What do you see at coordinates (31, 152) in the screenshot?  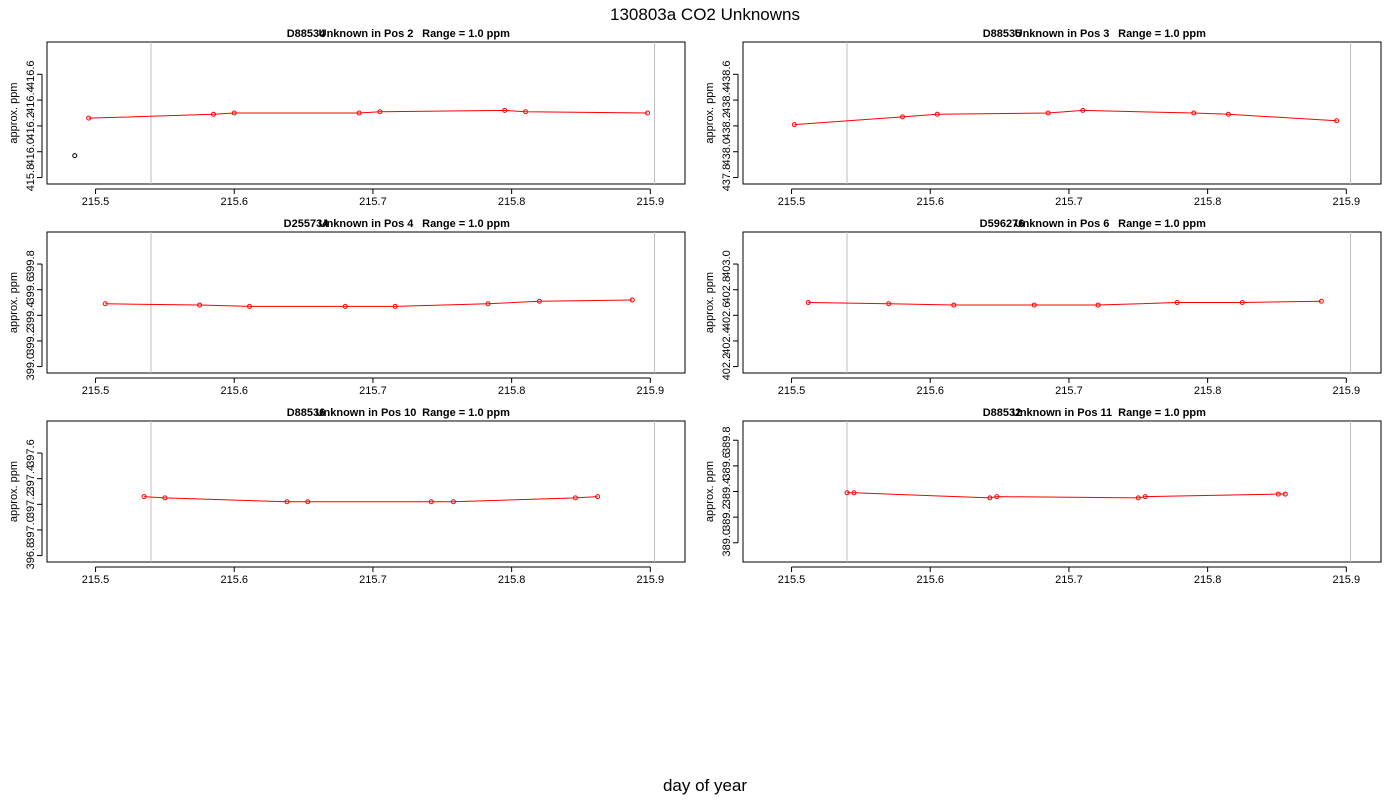 I see `y-tick-label: 416.0` at bounding box center [31, 152].